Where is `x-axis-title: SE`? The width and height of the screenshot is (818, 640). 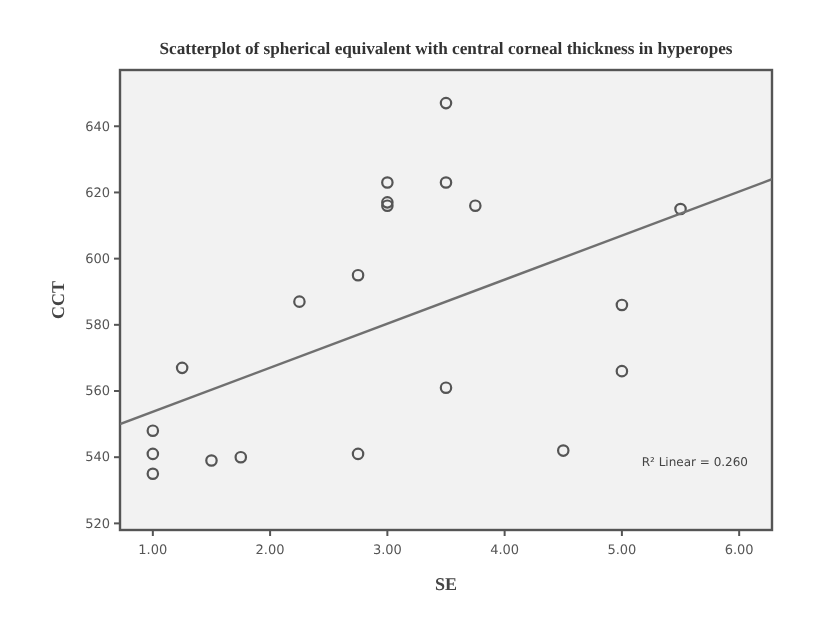 x-axis-title: SE is located at coordinates (446, 584).